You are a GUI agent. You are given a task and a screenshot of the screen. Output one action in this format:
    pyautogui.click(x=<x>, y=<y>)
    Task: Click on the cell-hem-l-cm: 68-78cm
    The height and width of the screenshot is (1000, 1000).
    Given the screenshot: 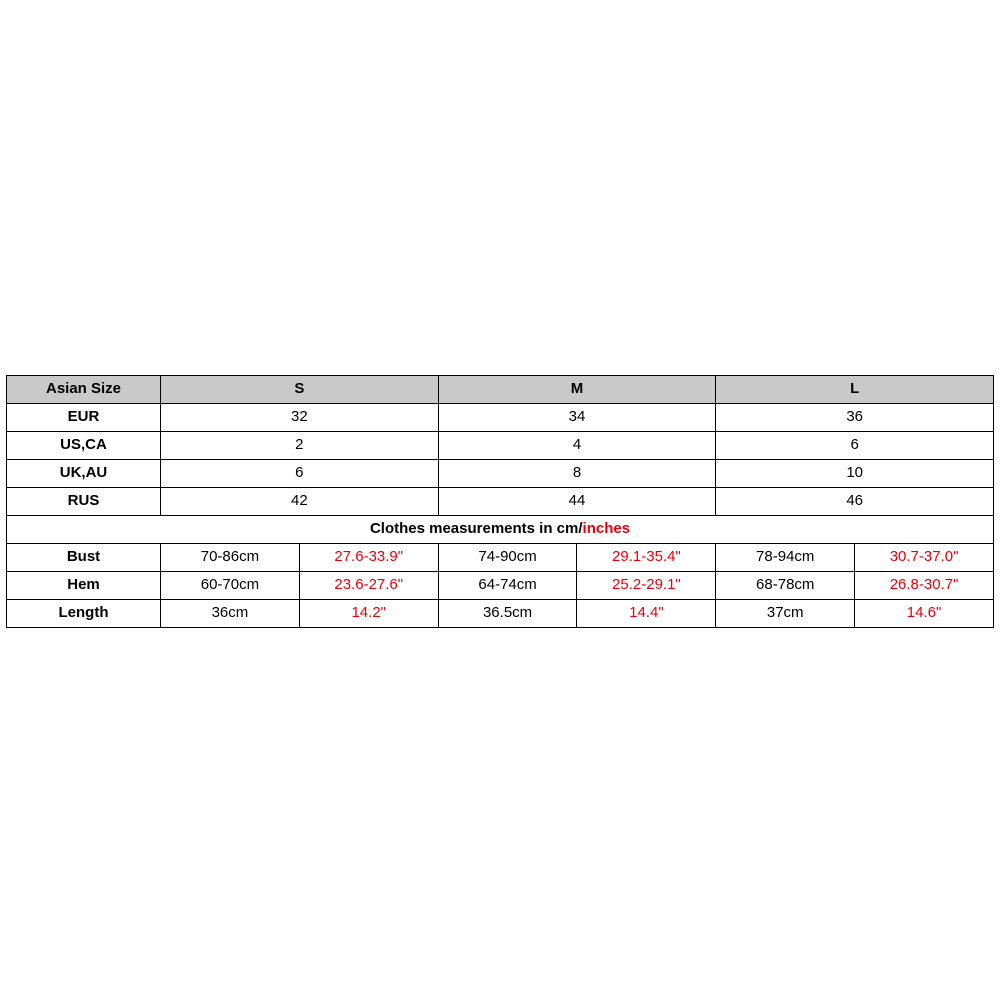 What is the action you would take?
    pyautogui.click(x=785, y=585)
    